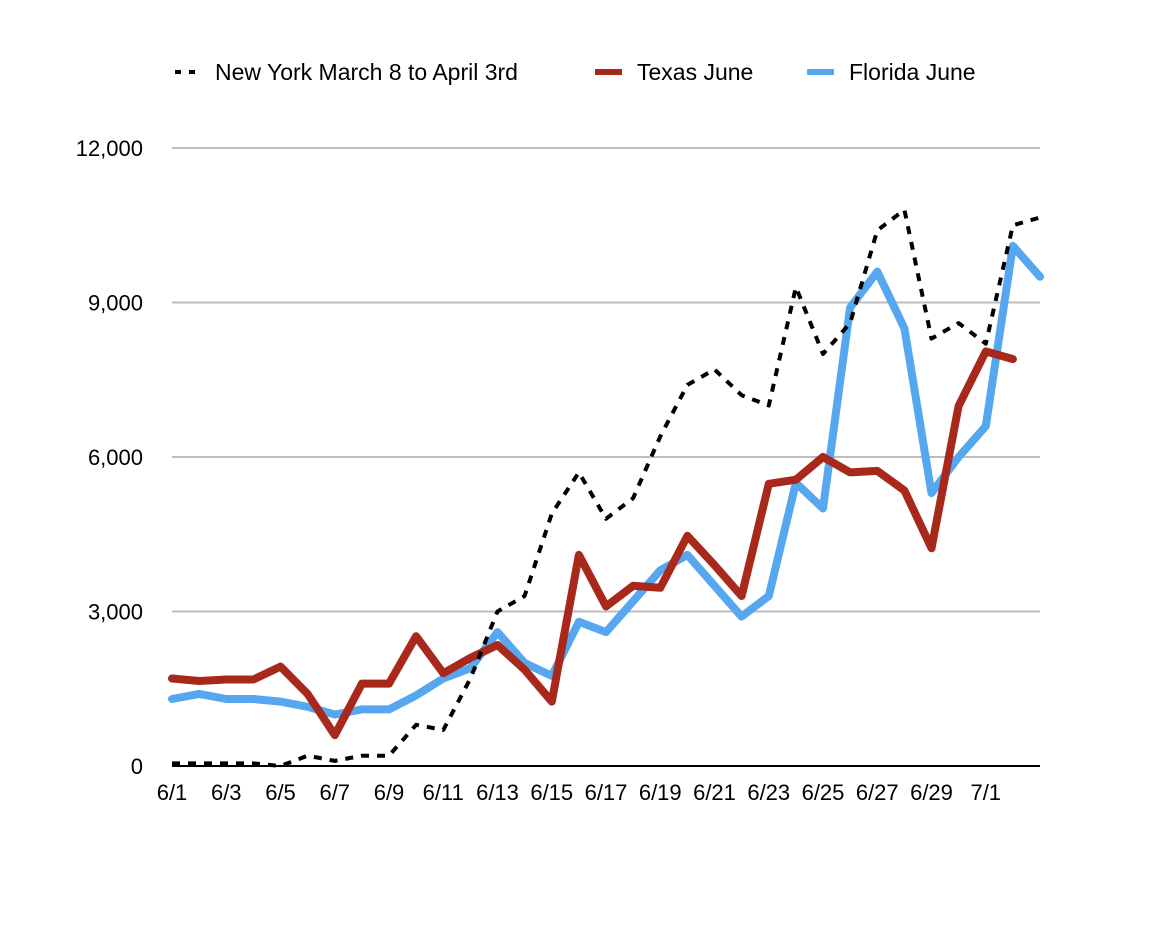  I want to click on x-tick-label: 6/19, so click(660, 792).